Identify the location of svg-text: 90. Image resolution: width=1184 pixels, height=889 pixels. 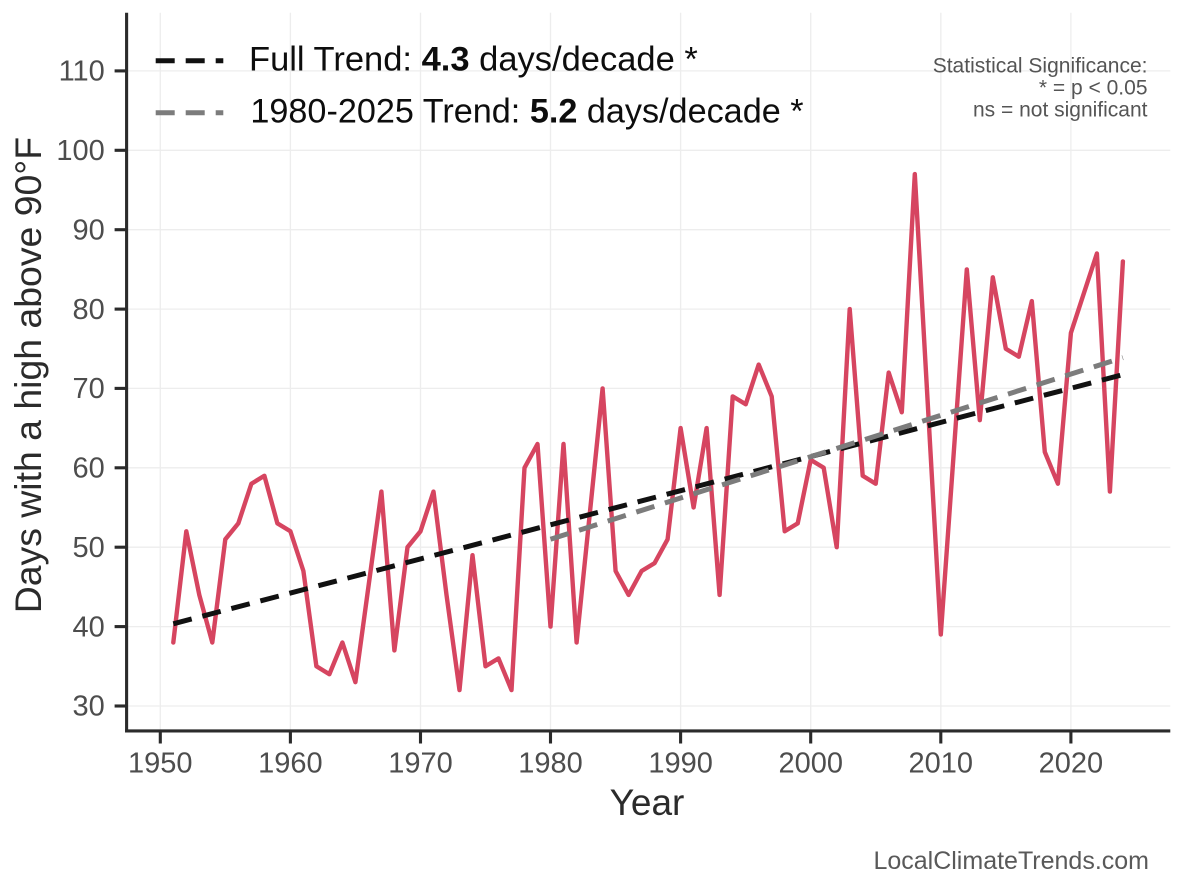
(89, 230).